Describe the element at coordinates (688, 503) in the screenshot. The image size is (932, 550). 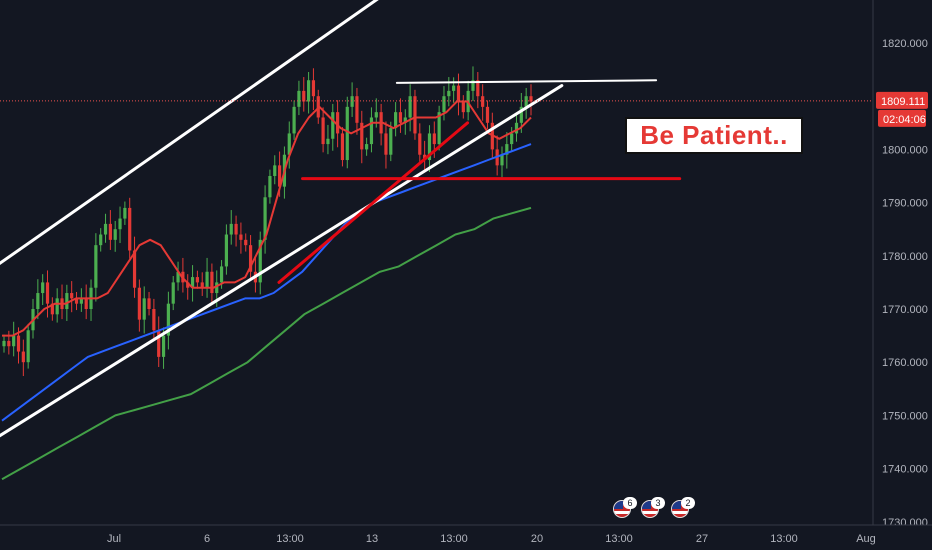
I see `event-count: 2` at that location.